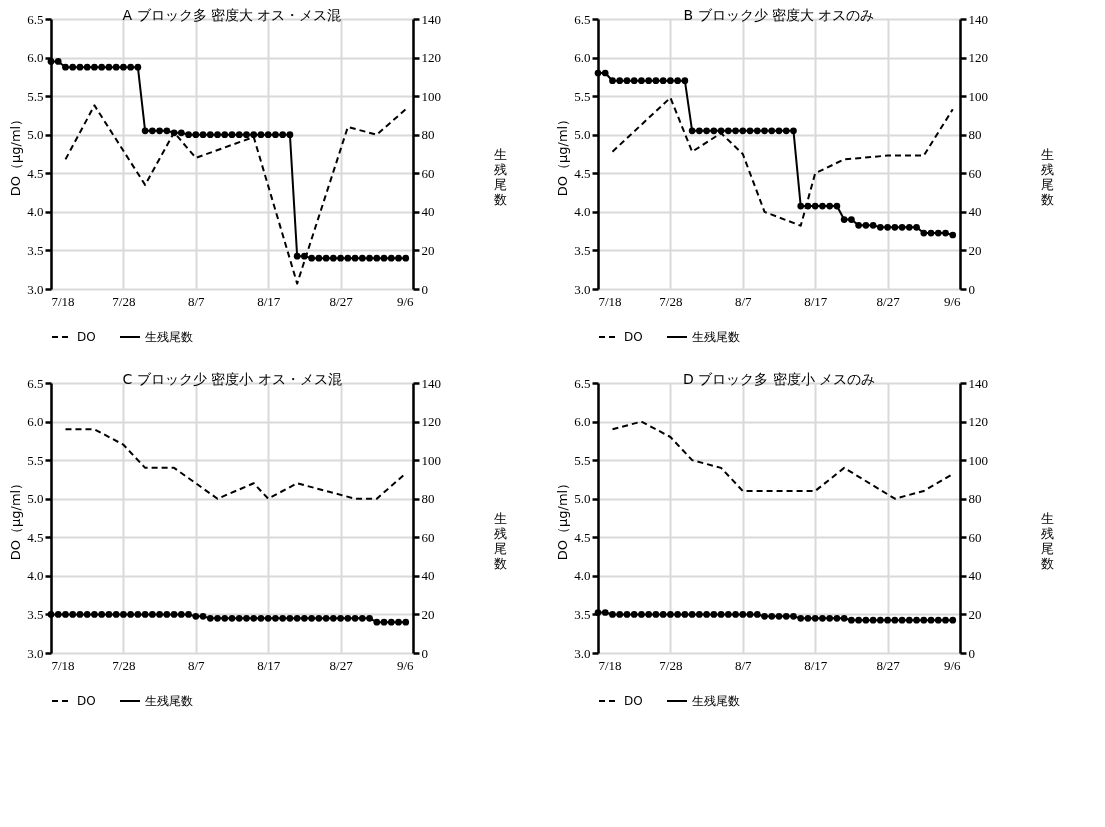  Describe the element at coordinates (232, 379) in the screenshot. I see `chart-title: C ブロック少 密度小 オス・メス混` at that location.